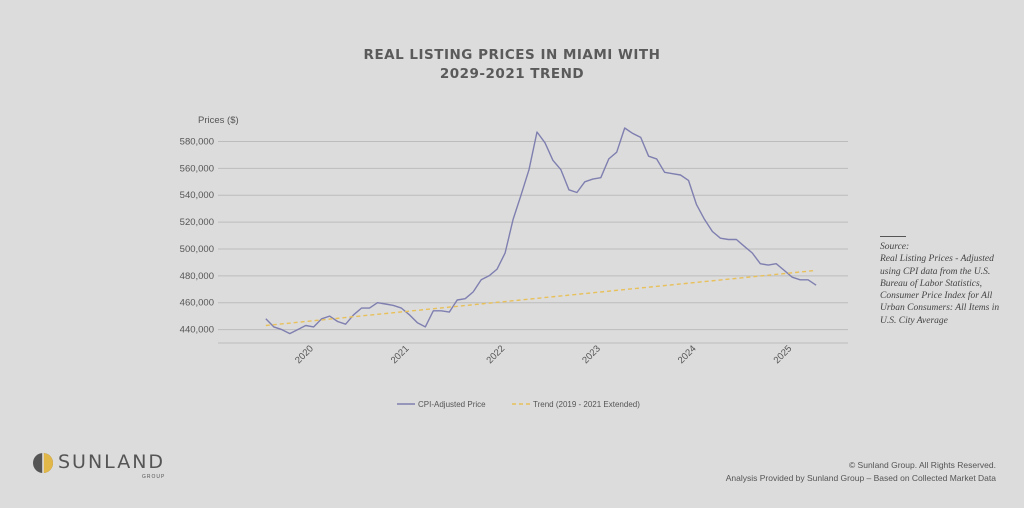  Describe the element at coordinates (112, 462) in the screenshot. I see `logo-wordmark: SUNLAND` at that location.